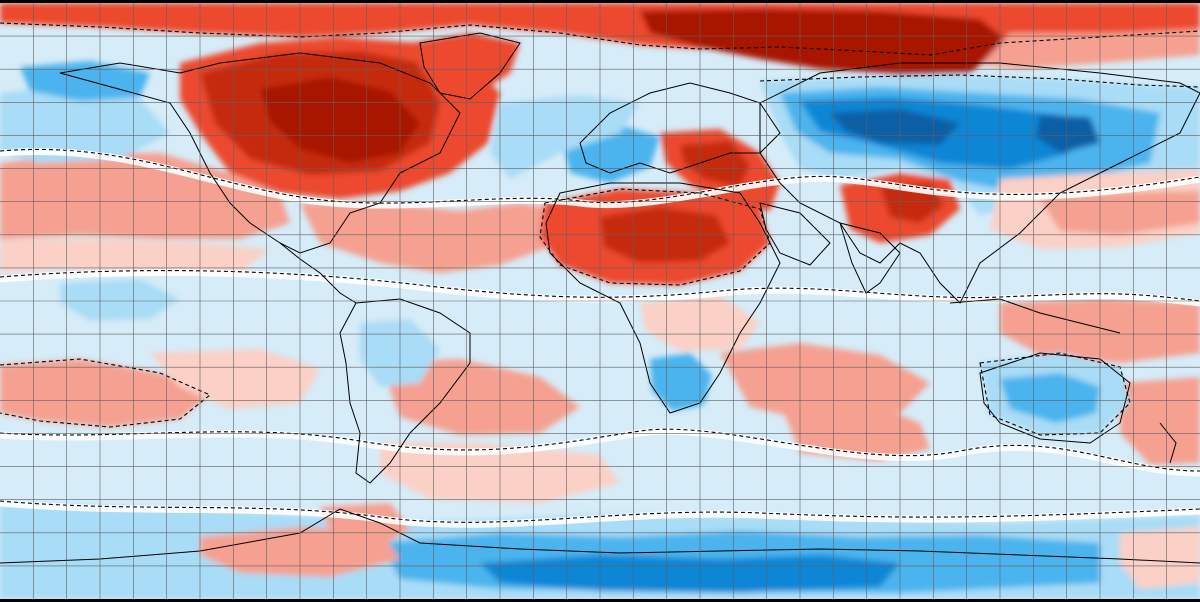 This screenshot has height=602, width=1200. I want to click on coast-north-america, so click(260, 153).